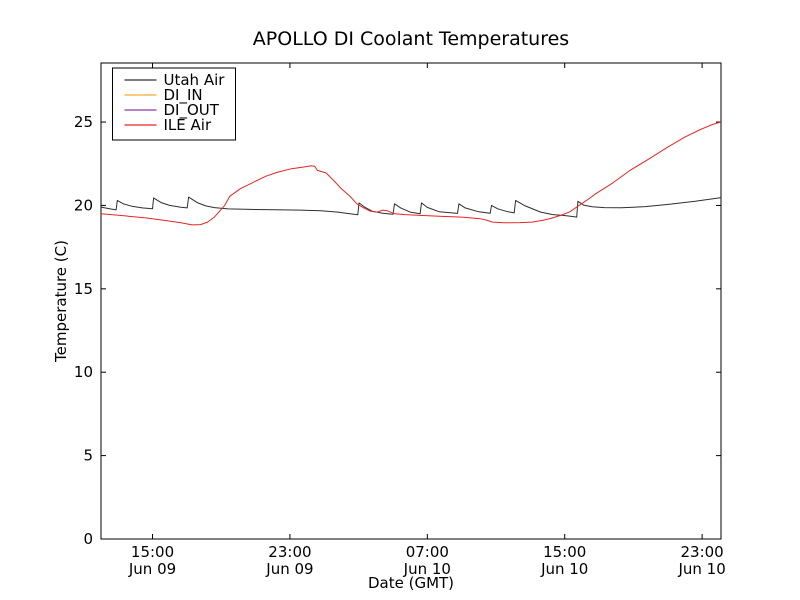 The width and height of the screenshot is (800, 600). Describe the element at coordinates (411, 39) in the screenshot. I see `chart-title: APOLLO DI Coolant Temperatures` at that location.